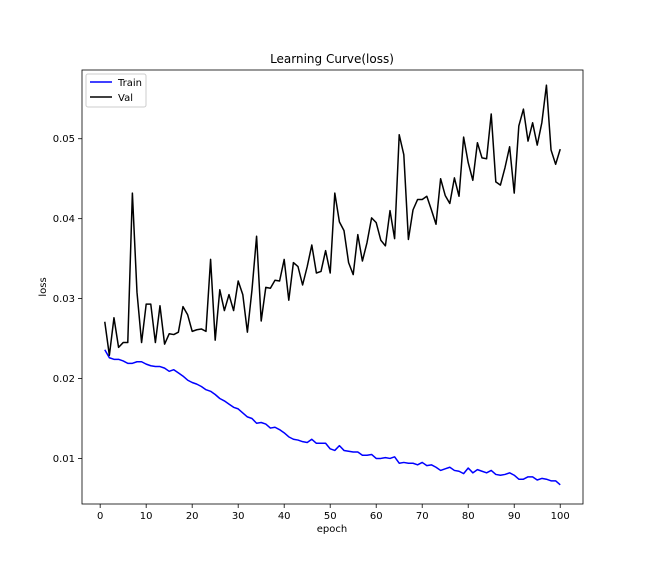 The image size is (648, 576). What do you see at coordinates (43, 286) in the screenshot?
I see `y-axis-label: loss` at bounding box center [43, 286].